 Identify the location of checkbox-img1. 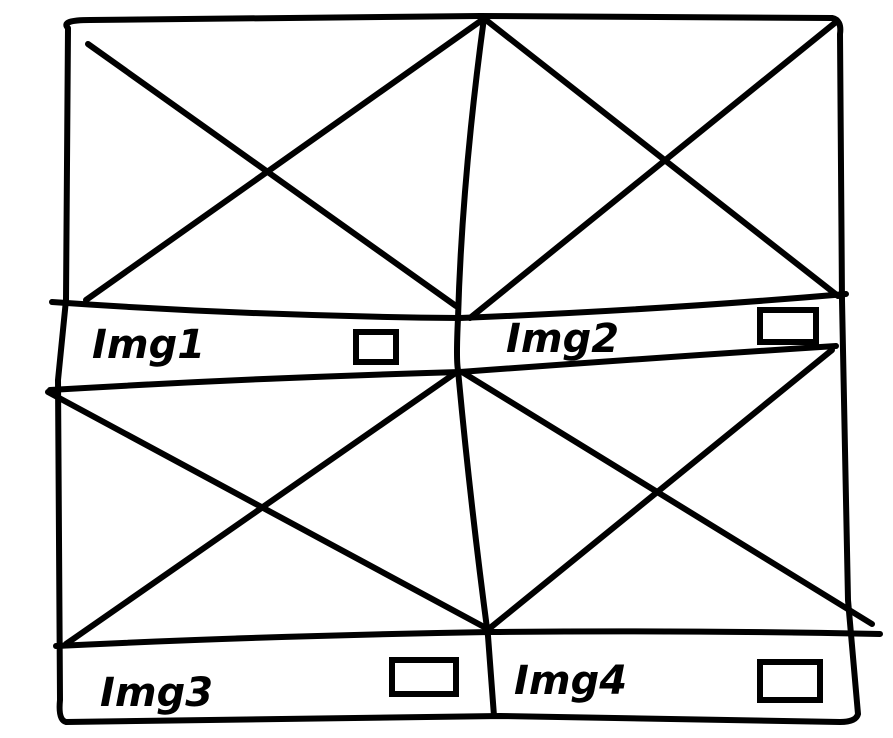
(376, 347).